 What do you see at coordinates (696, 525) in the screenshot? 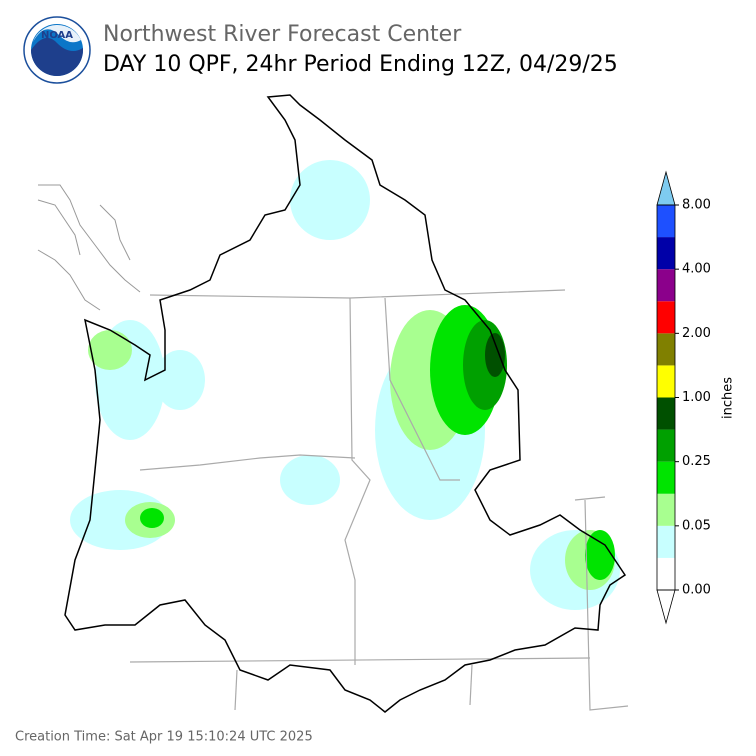
I see `colorbar-tick-label: 0.05` at bounding box center [696, 525].